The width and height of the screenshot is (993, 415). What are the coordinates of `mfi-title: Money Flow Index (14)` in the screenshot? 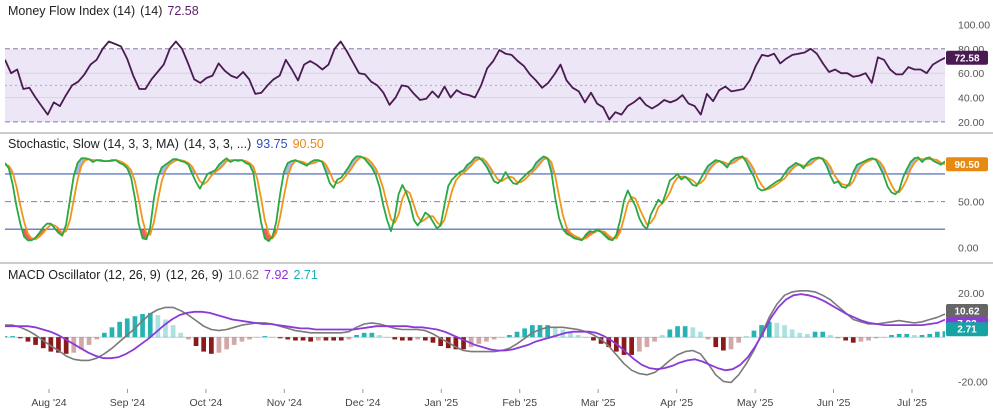 It's located at (72, 11).